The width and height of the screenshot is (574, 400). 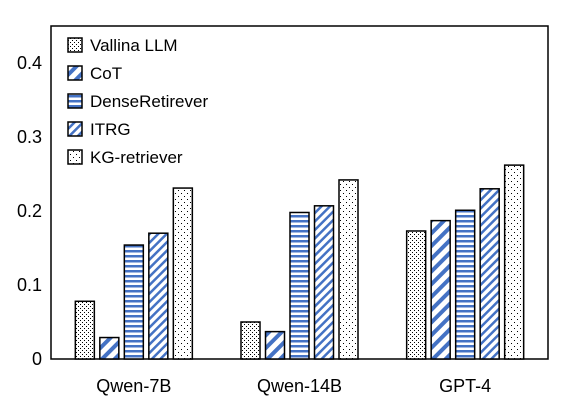 What do you see at coordinates (134, 302) in the screenshot?
I see `bar-denseretirever-qwen-7b` at bounding box center [134, 302].